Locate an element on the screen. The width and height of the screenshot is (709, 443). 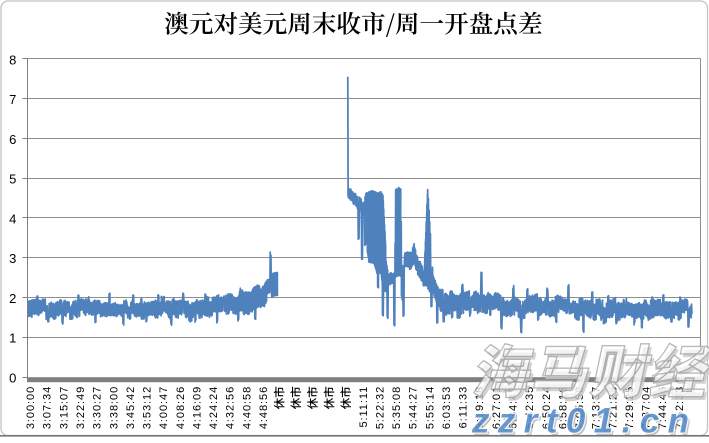
svg-text: 3:45:42 is located at coordinates (131, 407).